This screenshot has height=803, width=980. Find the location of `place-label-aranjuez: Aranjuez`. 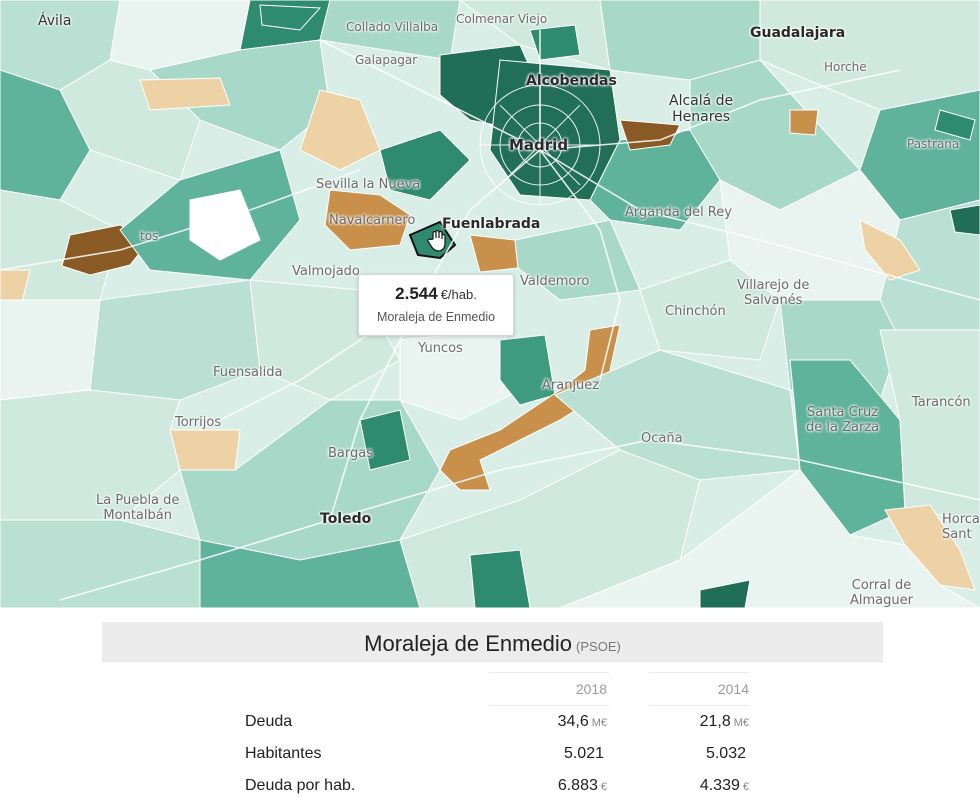

place-label-aranjuez: Aranjuez is located at coordinates (571, 385).